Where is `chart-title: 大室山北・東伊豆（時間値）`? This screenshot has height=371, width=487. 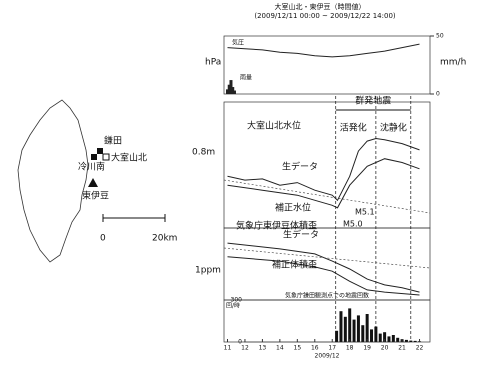
chart-title: 大室山北・東伊豆（時間値） is located at coordinates (320, 6).